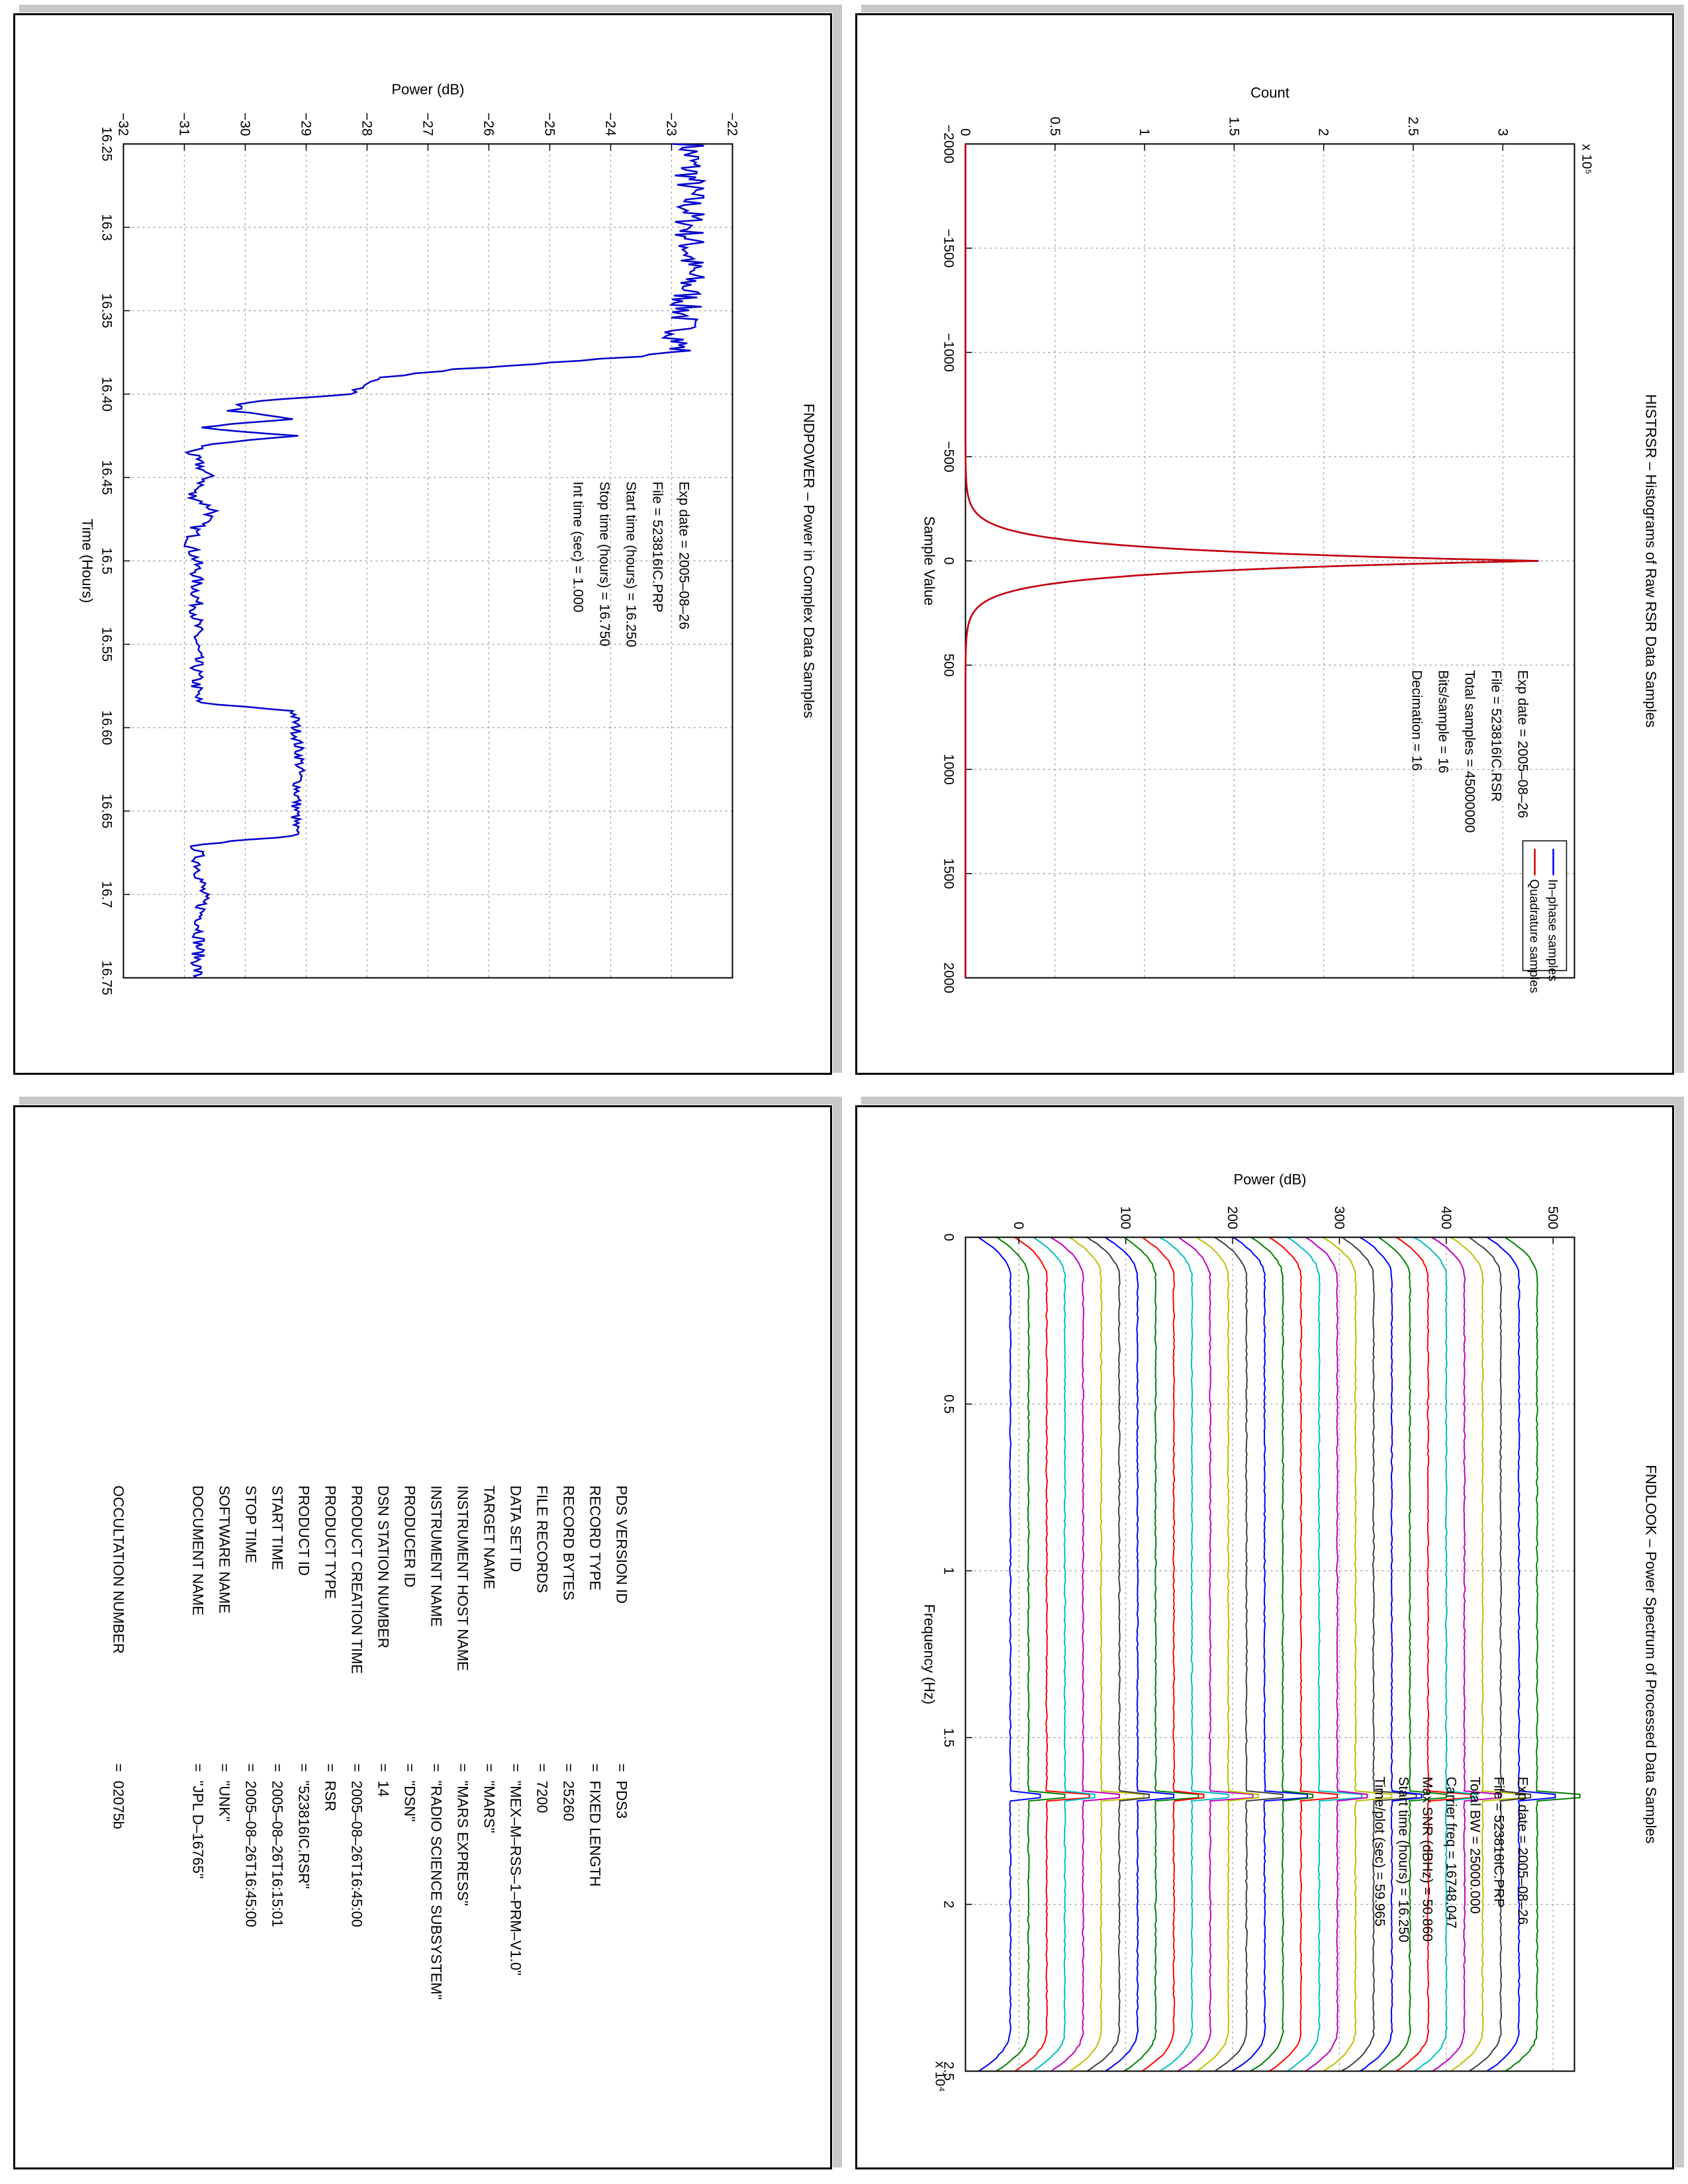  What do you see at coordinates (244, 124) in the screenshot?
I see `y-tick-label: −30` at bounding box center [244, 124].